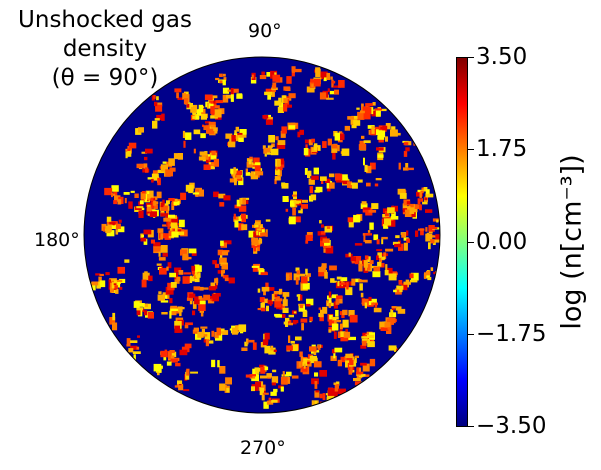 The height and width of the screenshot is (470, 601). I want to click on colorbar-label: log (n[cm⁻³]), so click(572, 242).